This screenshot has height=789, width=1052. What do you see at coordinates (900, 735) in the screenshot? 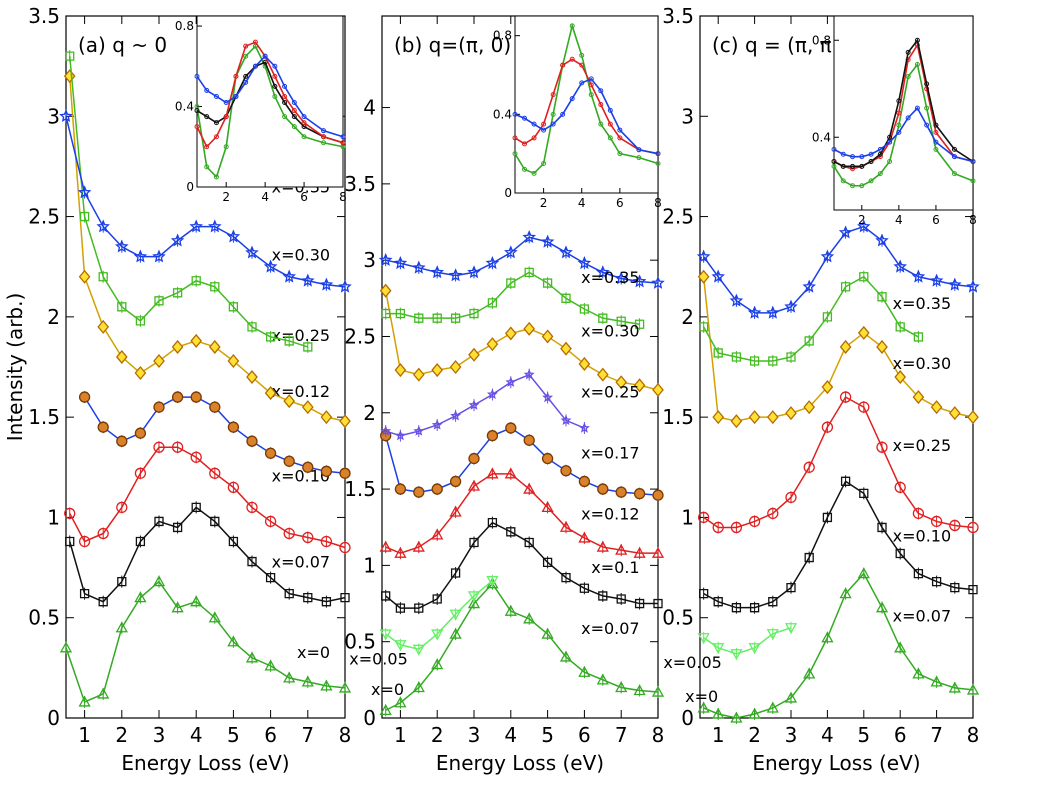
I see `x-tick-label: 6` at bounding box center [900, 735].